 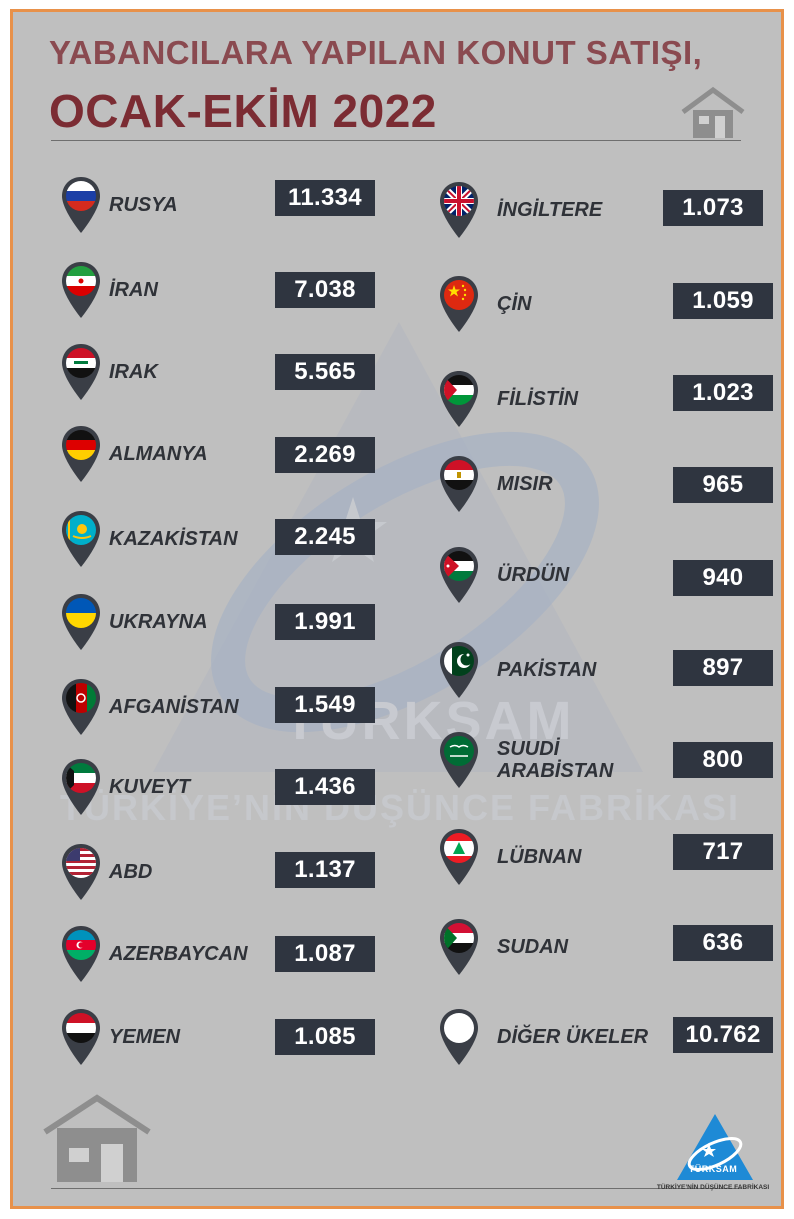 I want to click on uk-flag-pin-icon, so click(x=459, y=210).